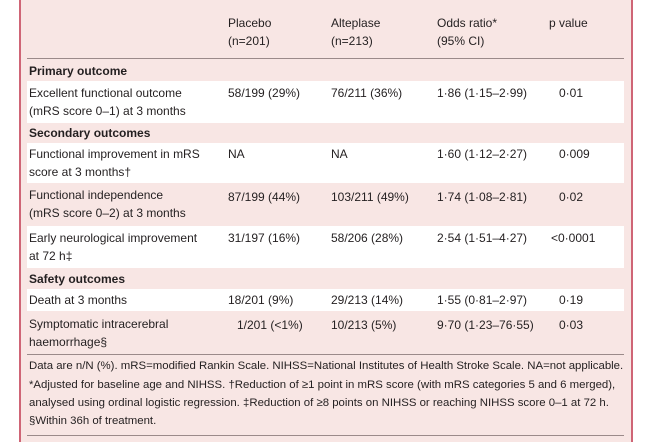  Describe the element at coordinates (571, 197) in the screenshot. I see `cell-p-value: 0·02` at that location.